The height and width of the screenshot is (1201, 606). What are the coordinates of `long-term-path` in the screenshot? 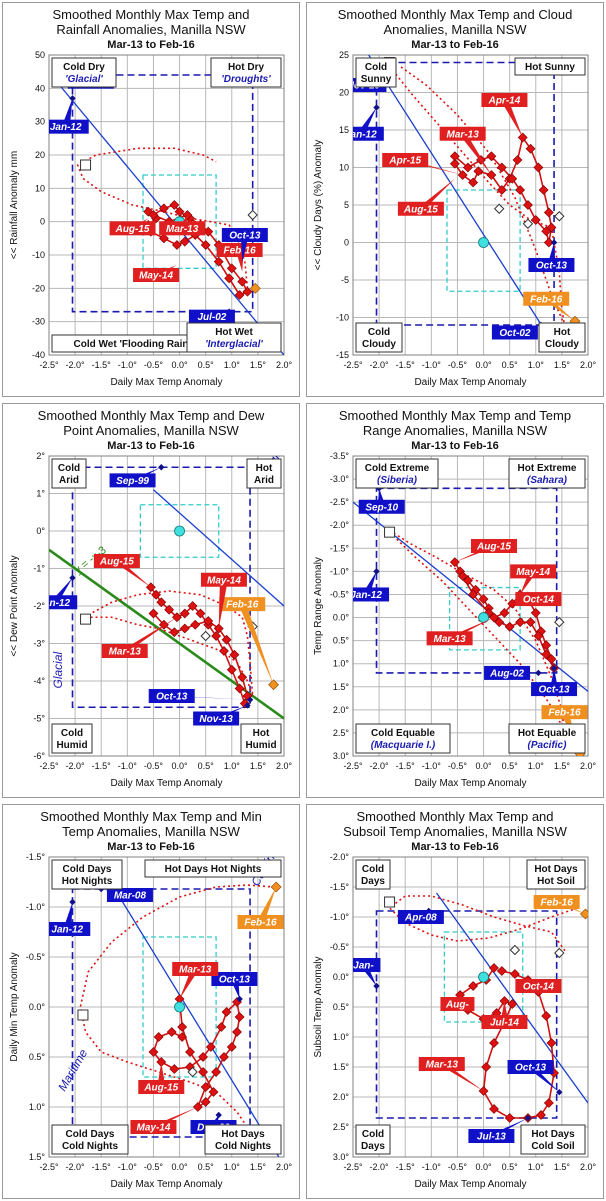 It's located at (169, 643).